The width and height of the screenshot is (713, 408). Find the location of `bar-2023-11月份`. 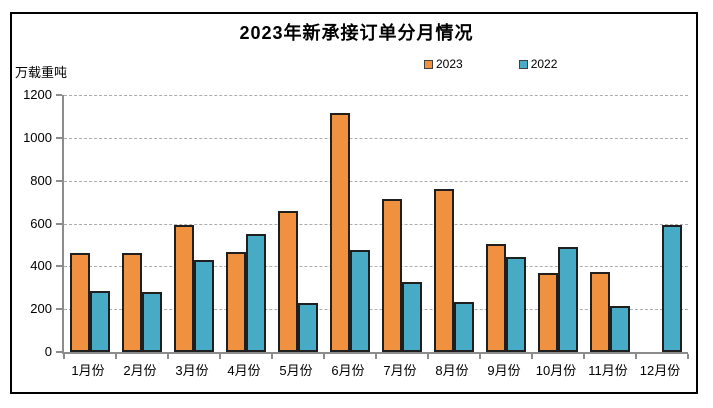

bar-2023-11月份 is located at coordinates (600, 311).